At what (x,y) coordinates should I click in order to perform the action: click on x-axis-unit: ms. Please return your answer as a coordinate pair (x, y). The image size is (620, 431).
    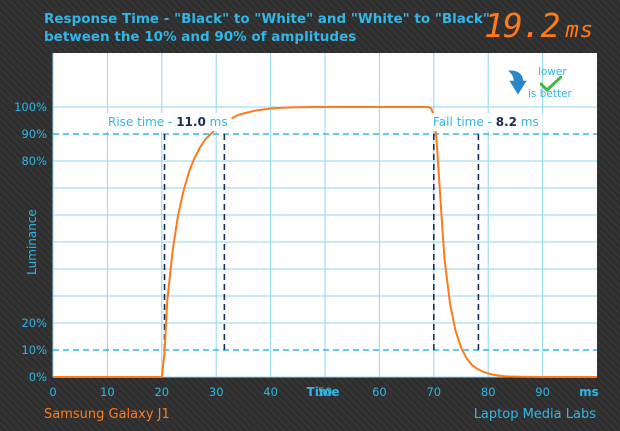
    Looking at the image, I should click on (589, 392).